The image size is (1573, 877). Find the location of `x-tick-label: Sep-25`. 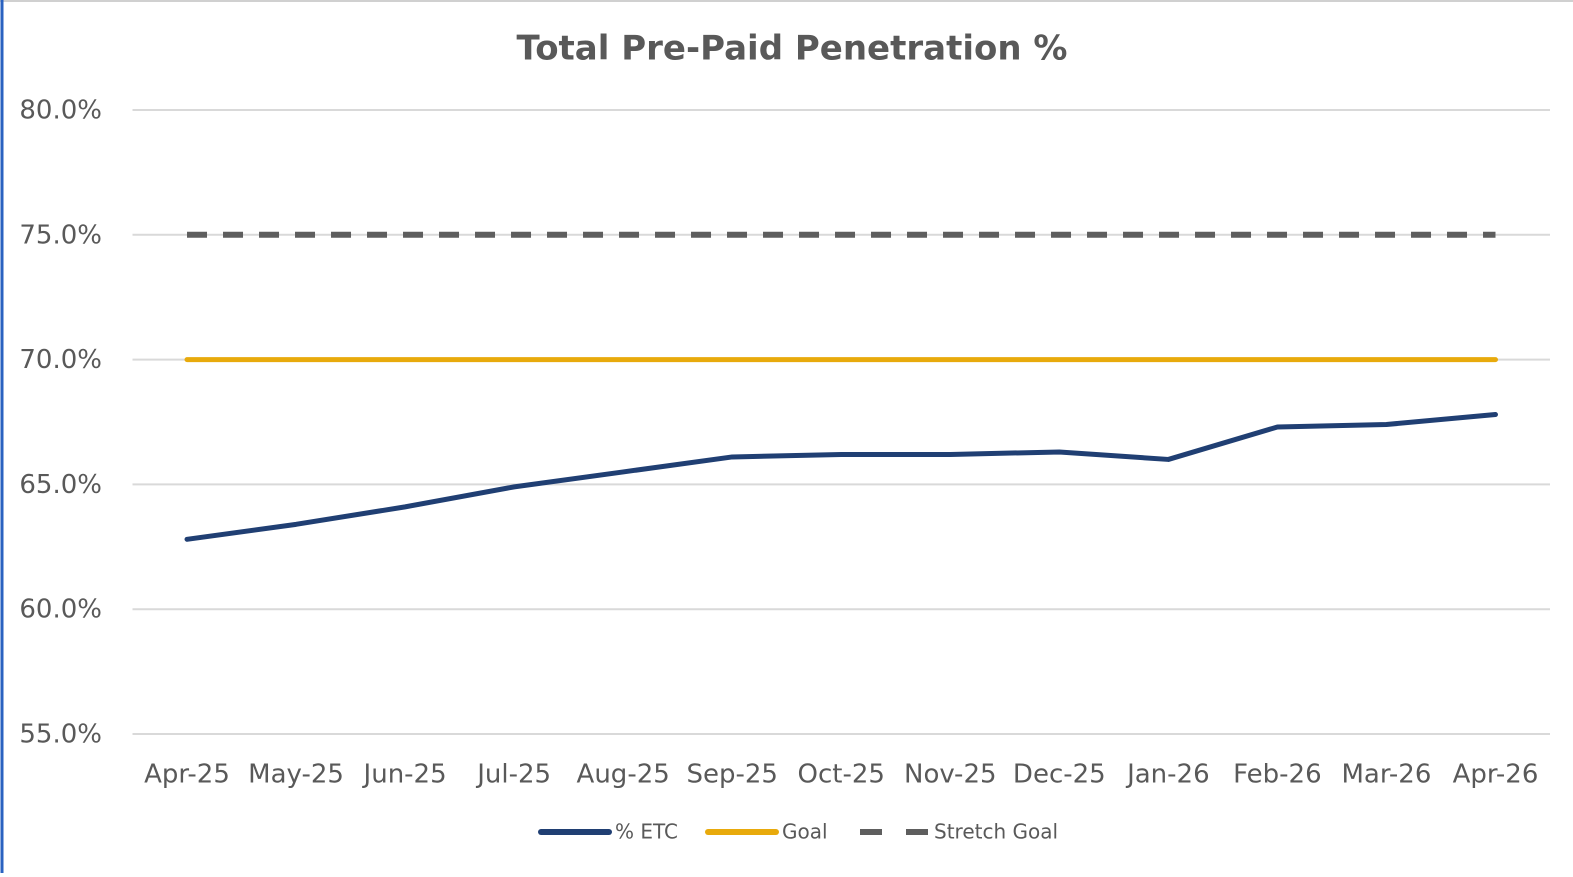

x-tick-label: Sep-25 is located at coordinates (731, 775).